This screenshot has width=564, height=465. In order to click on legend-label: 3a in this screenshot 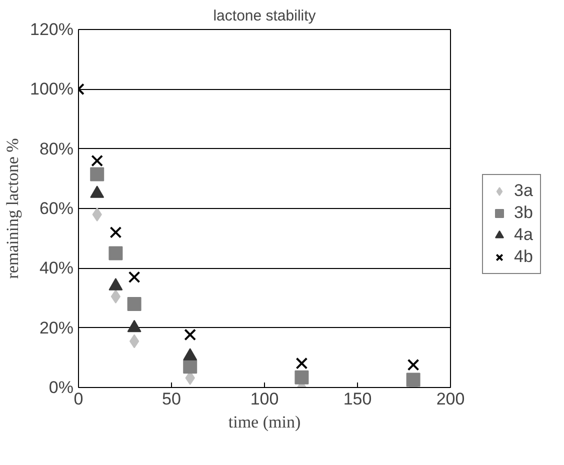, I will do `click(524, 190)`.